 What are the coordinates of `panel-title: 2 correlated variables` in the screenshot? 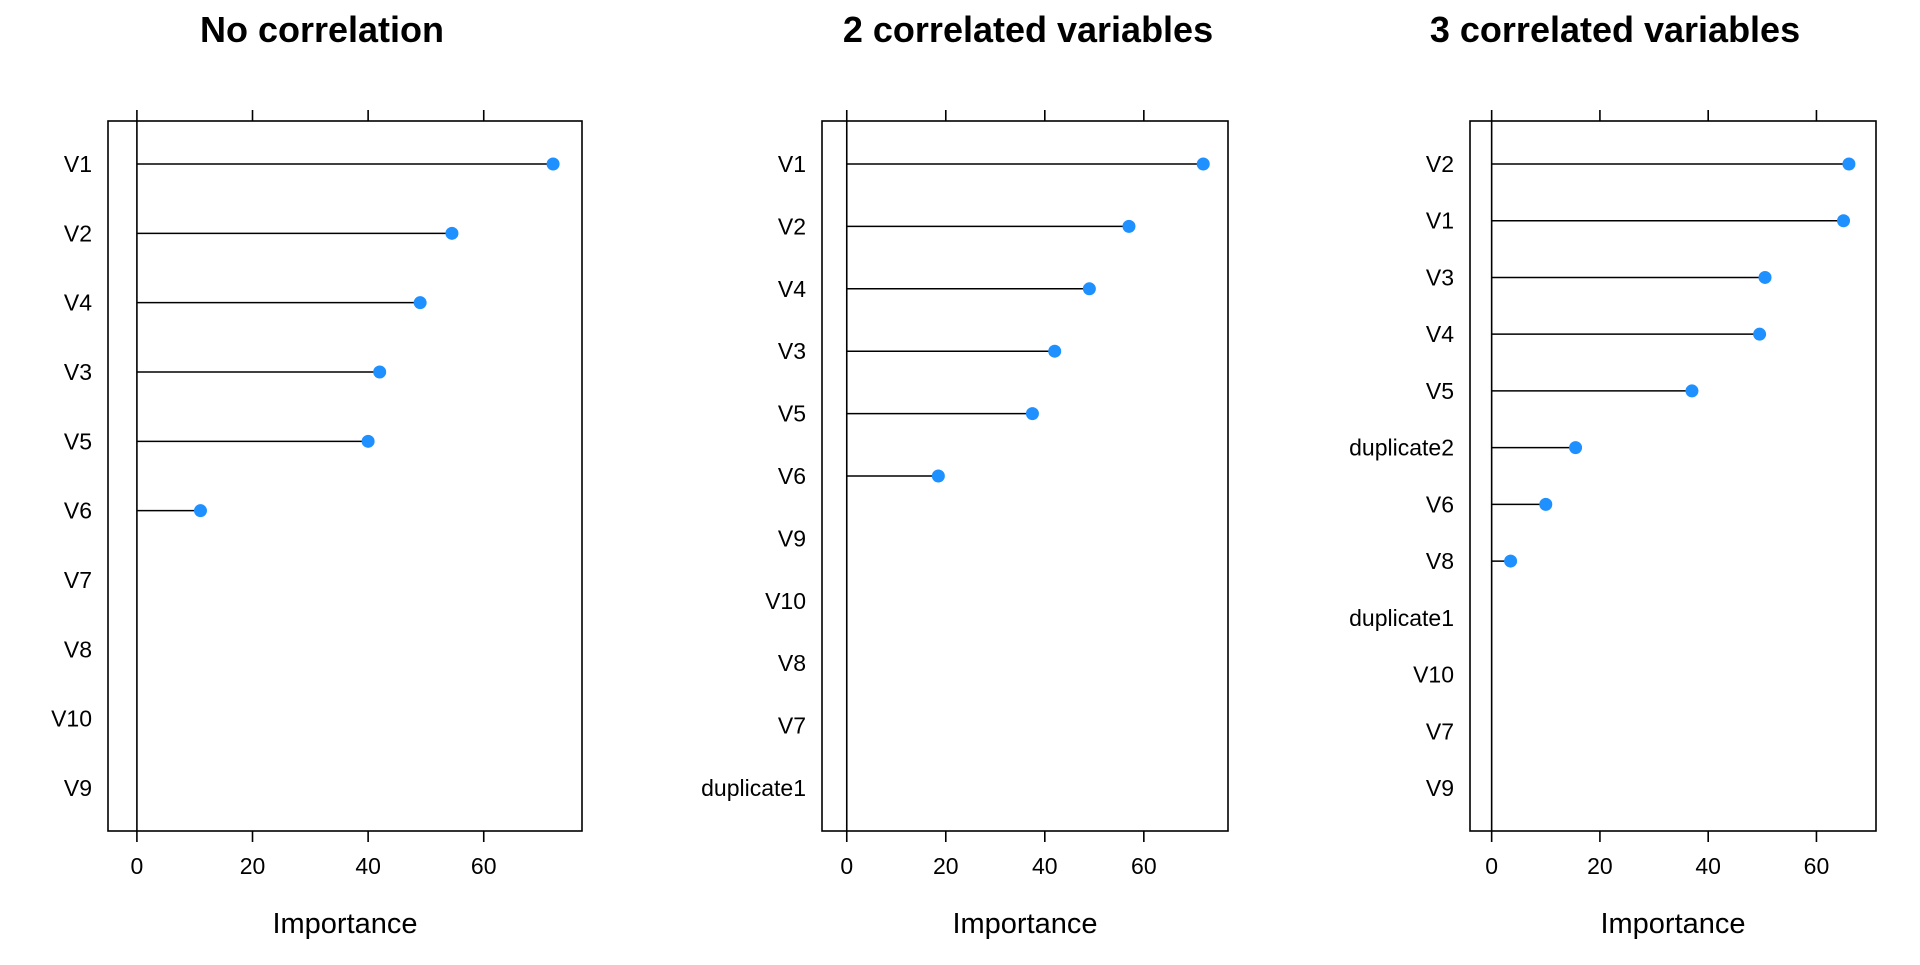 It's located at (1028, 29).